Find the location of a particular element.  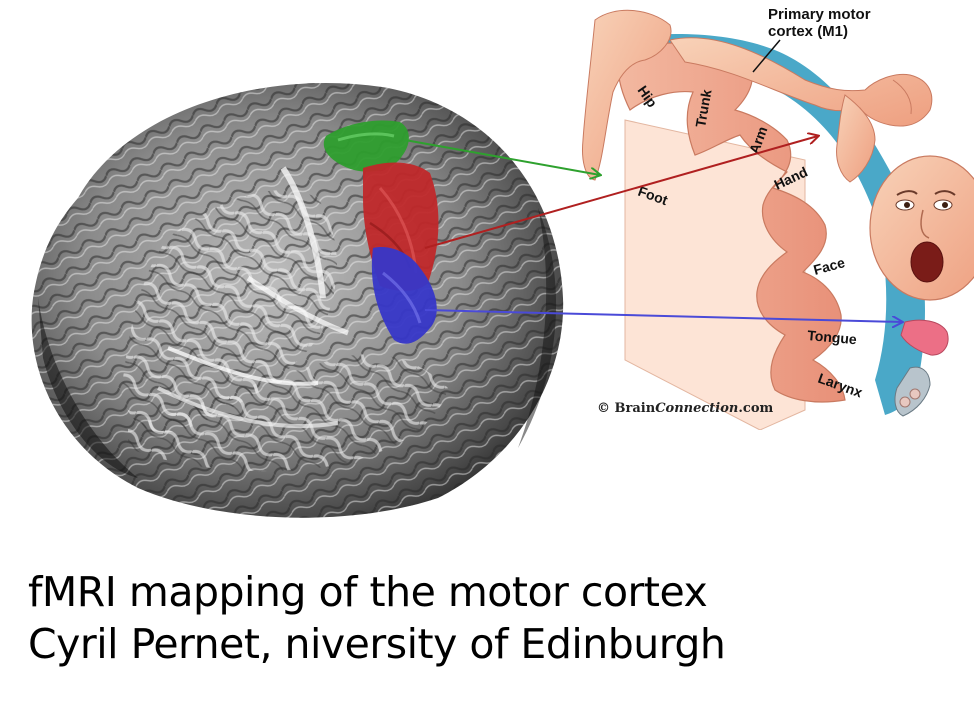

exposed-cortex is located at coordinates (229, 311).